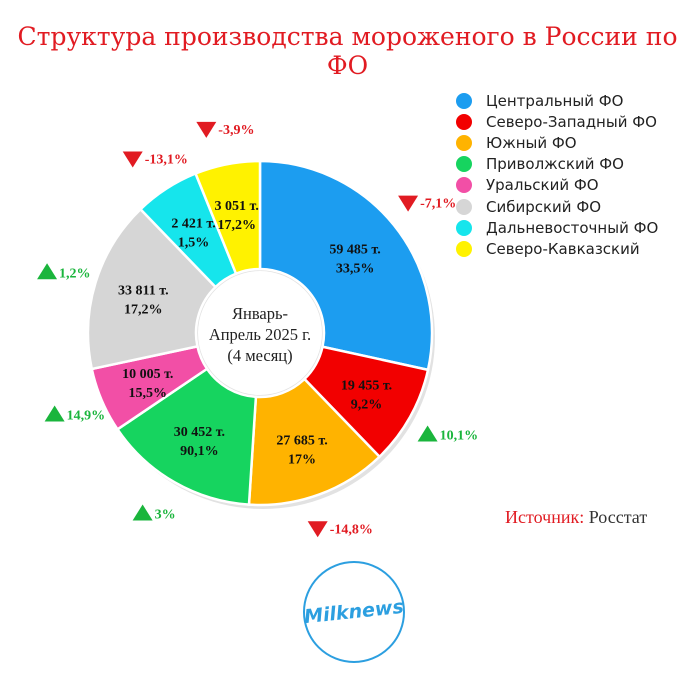 The width and height of the screenshot is (695, 689). I want to click on change-label: -3,9%, so click(236, 130).